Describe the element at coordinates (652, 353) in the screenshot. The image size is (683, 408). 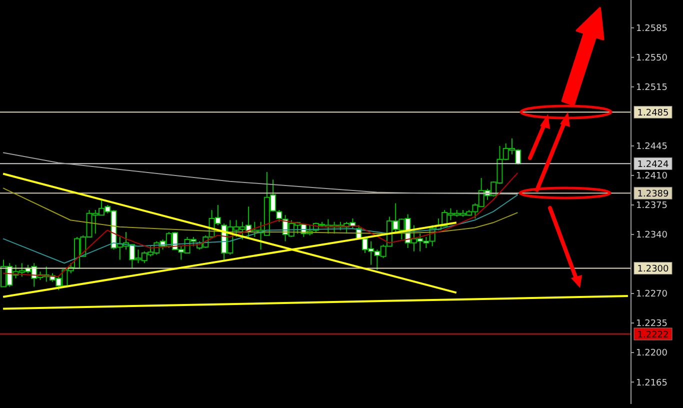
I see `y-tick-label: 1.2200` at that location.